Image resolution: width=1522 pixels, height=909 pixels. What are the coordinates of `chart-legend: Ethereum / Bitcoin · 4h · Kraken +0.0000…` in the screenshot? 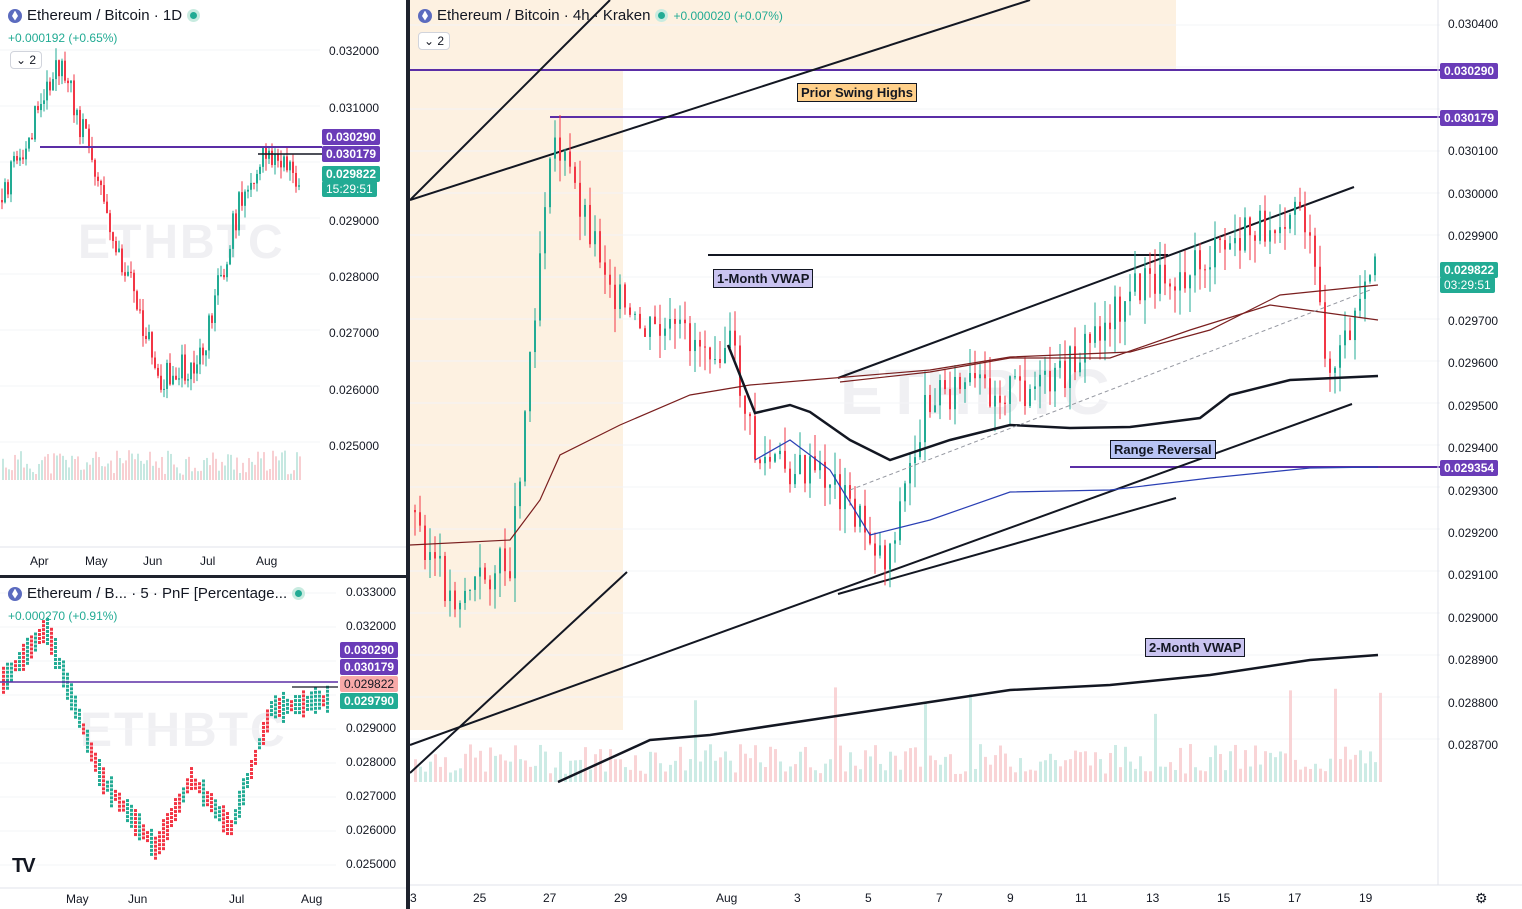 It's located at (600, 15).